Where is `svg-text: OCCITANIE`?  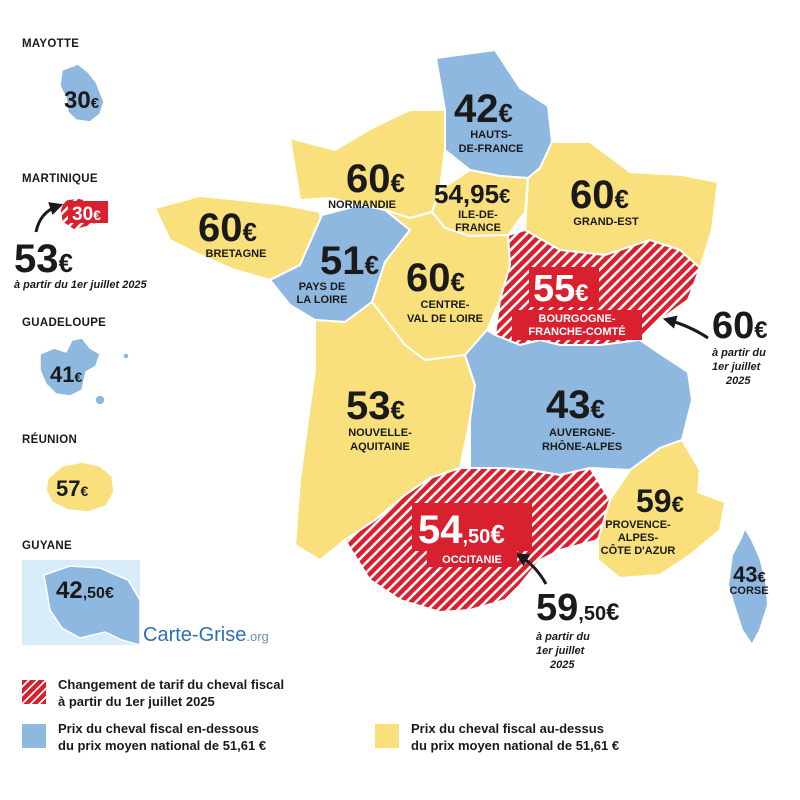 svg-text: OCCITANIE is located at coordinates (472, 560).